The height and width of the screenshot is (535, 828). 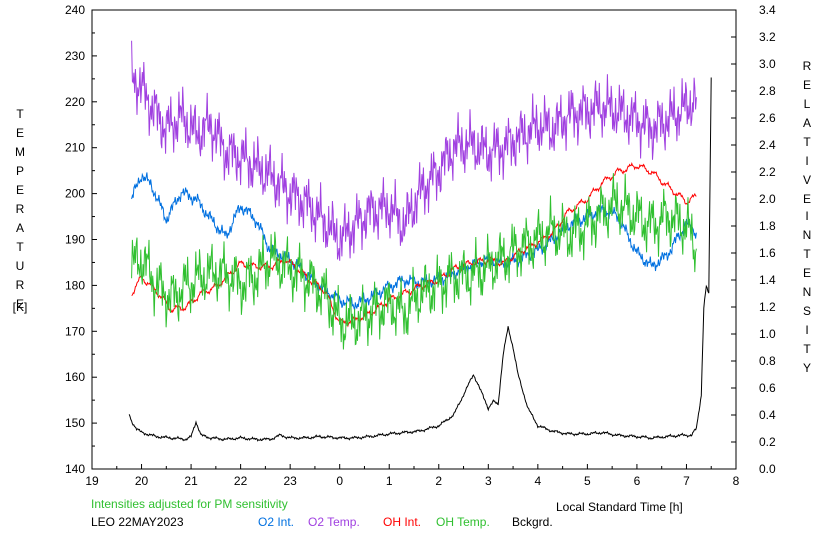 What do you see at coordinates (19, 171) in the screenshot?
I see `axis-title-letter: P` at bounding box center [19, 171].